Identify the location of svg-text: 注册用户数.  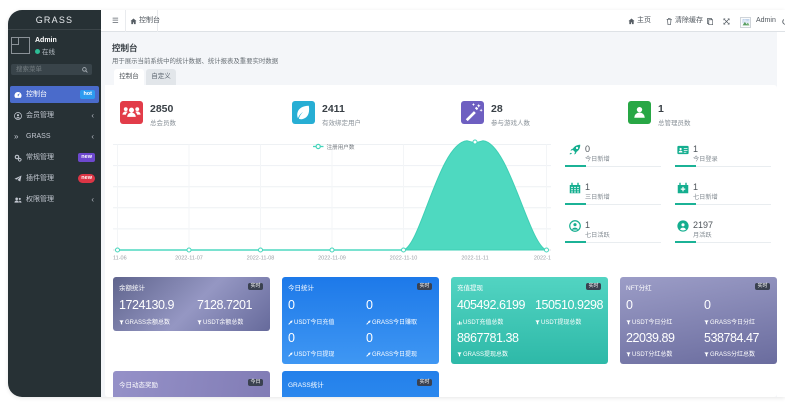
(341, 147).